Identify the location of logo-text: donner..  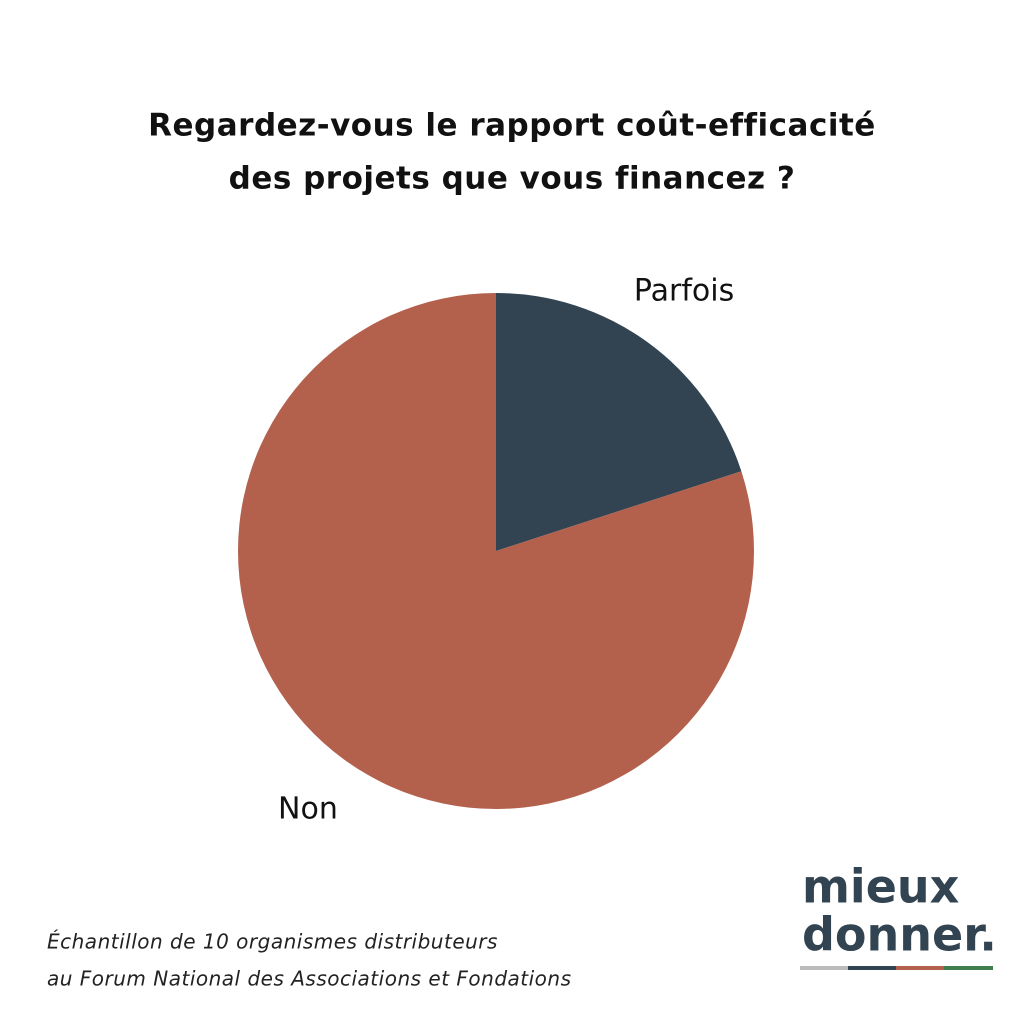
(899, 935).